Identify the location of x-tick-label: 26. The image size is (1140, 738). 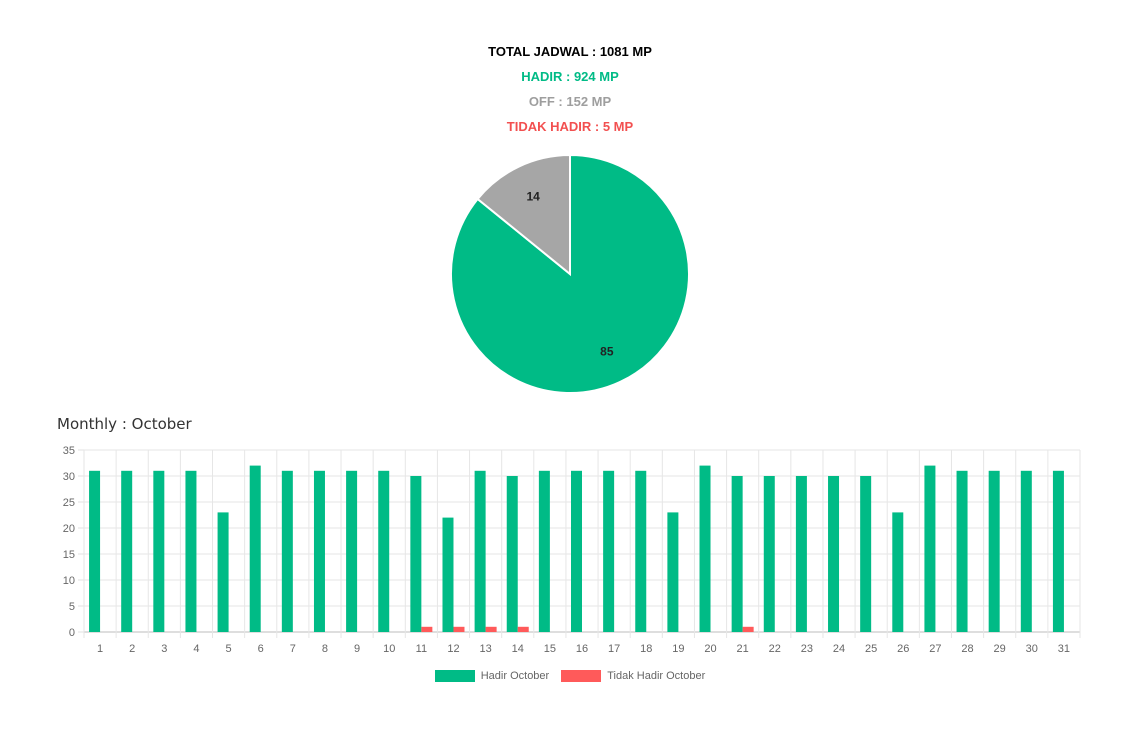
(903, 649).